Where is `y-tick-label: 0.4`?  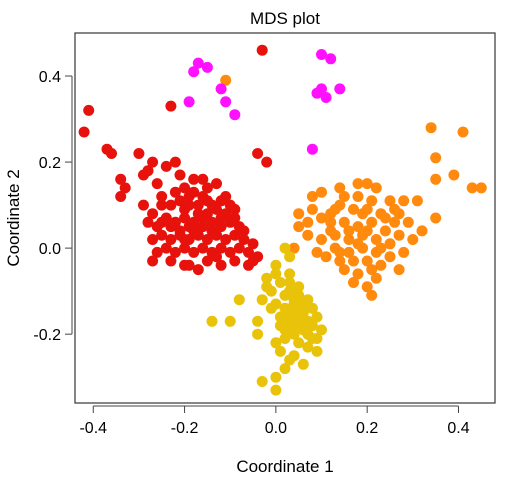
y-tick-label: 0.4 is located at coordinates (50, 77).